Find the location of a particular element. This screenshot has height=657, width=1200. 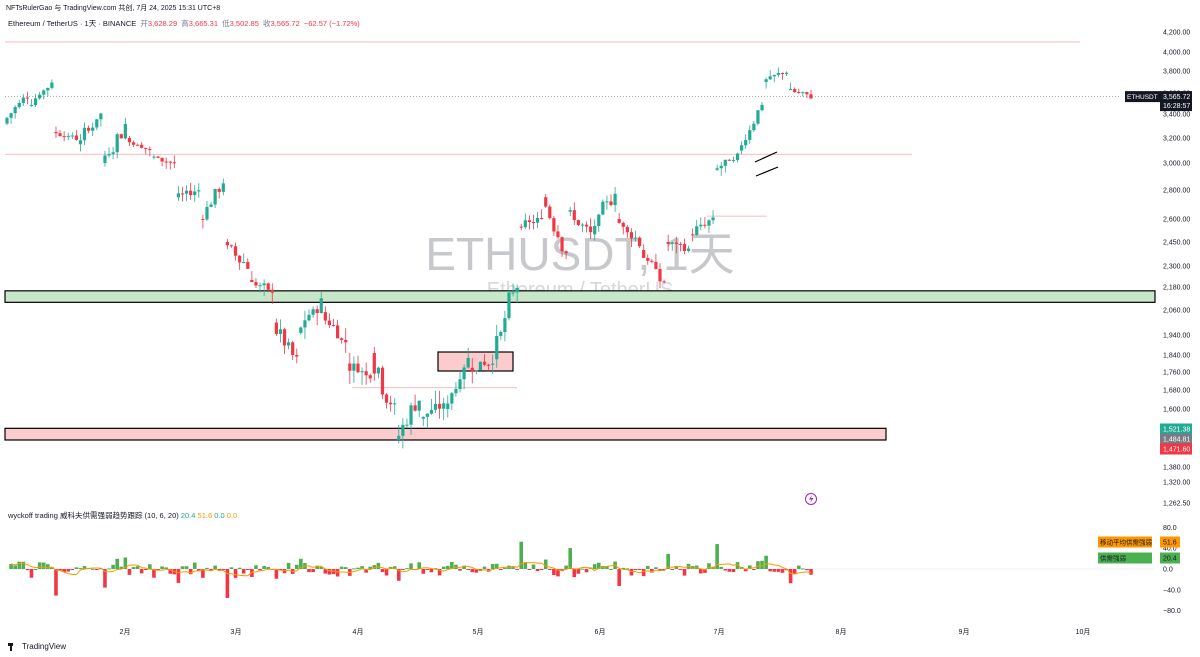

price-tick-label: 1,262.50 is located at coordinates (1176, 504).